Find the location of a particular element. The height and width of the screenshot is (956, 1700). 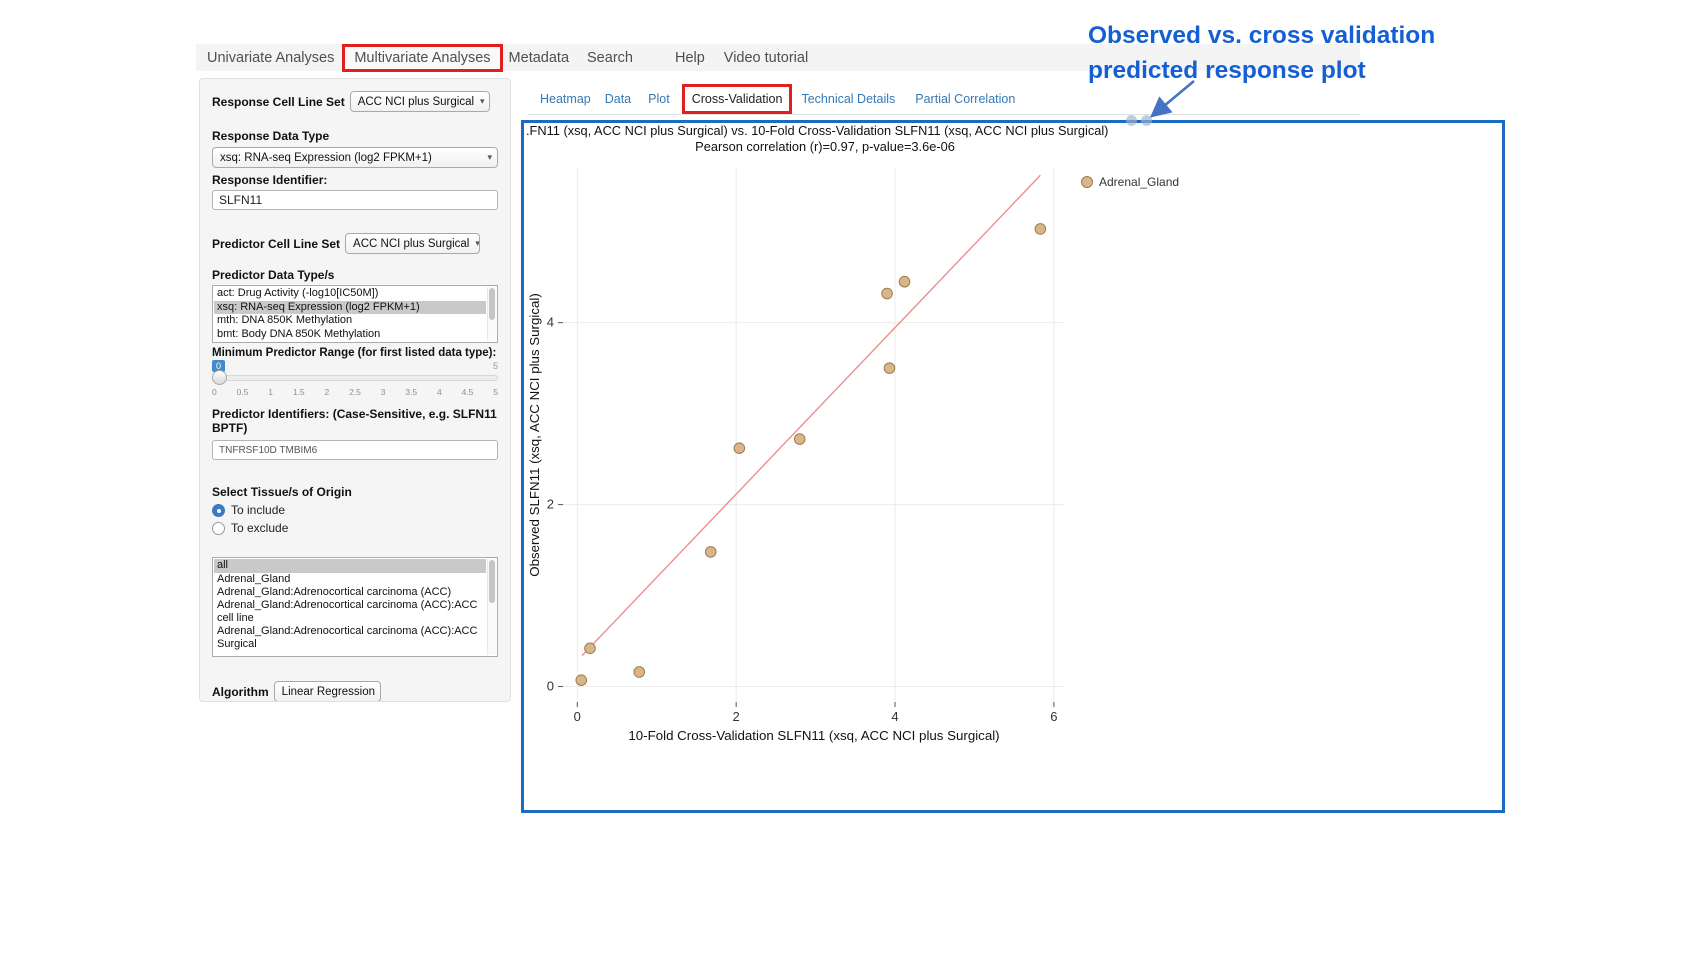

list-option-selected: xsq: RNA-seq Expression (log2 FPKM+1) is located at coordinates (350, 307).